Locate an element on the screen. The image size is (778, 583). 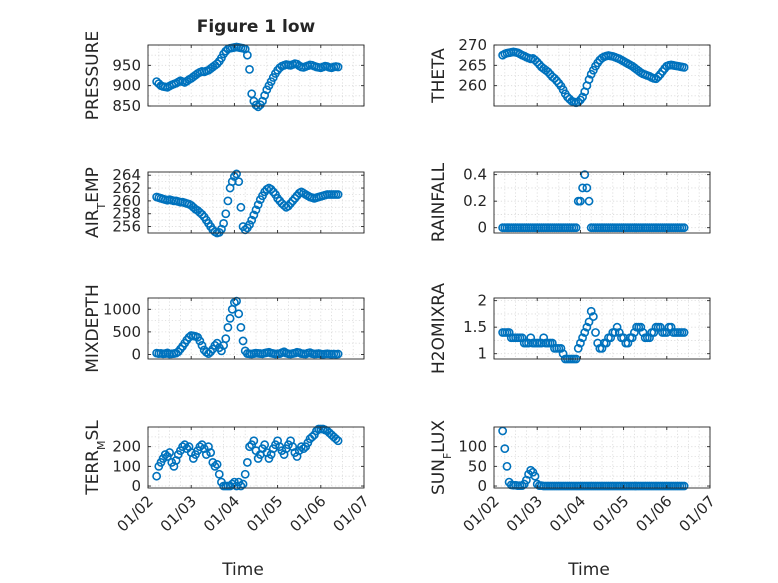
y-tick-label: 950 is located at coordinates (126, 65).